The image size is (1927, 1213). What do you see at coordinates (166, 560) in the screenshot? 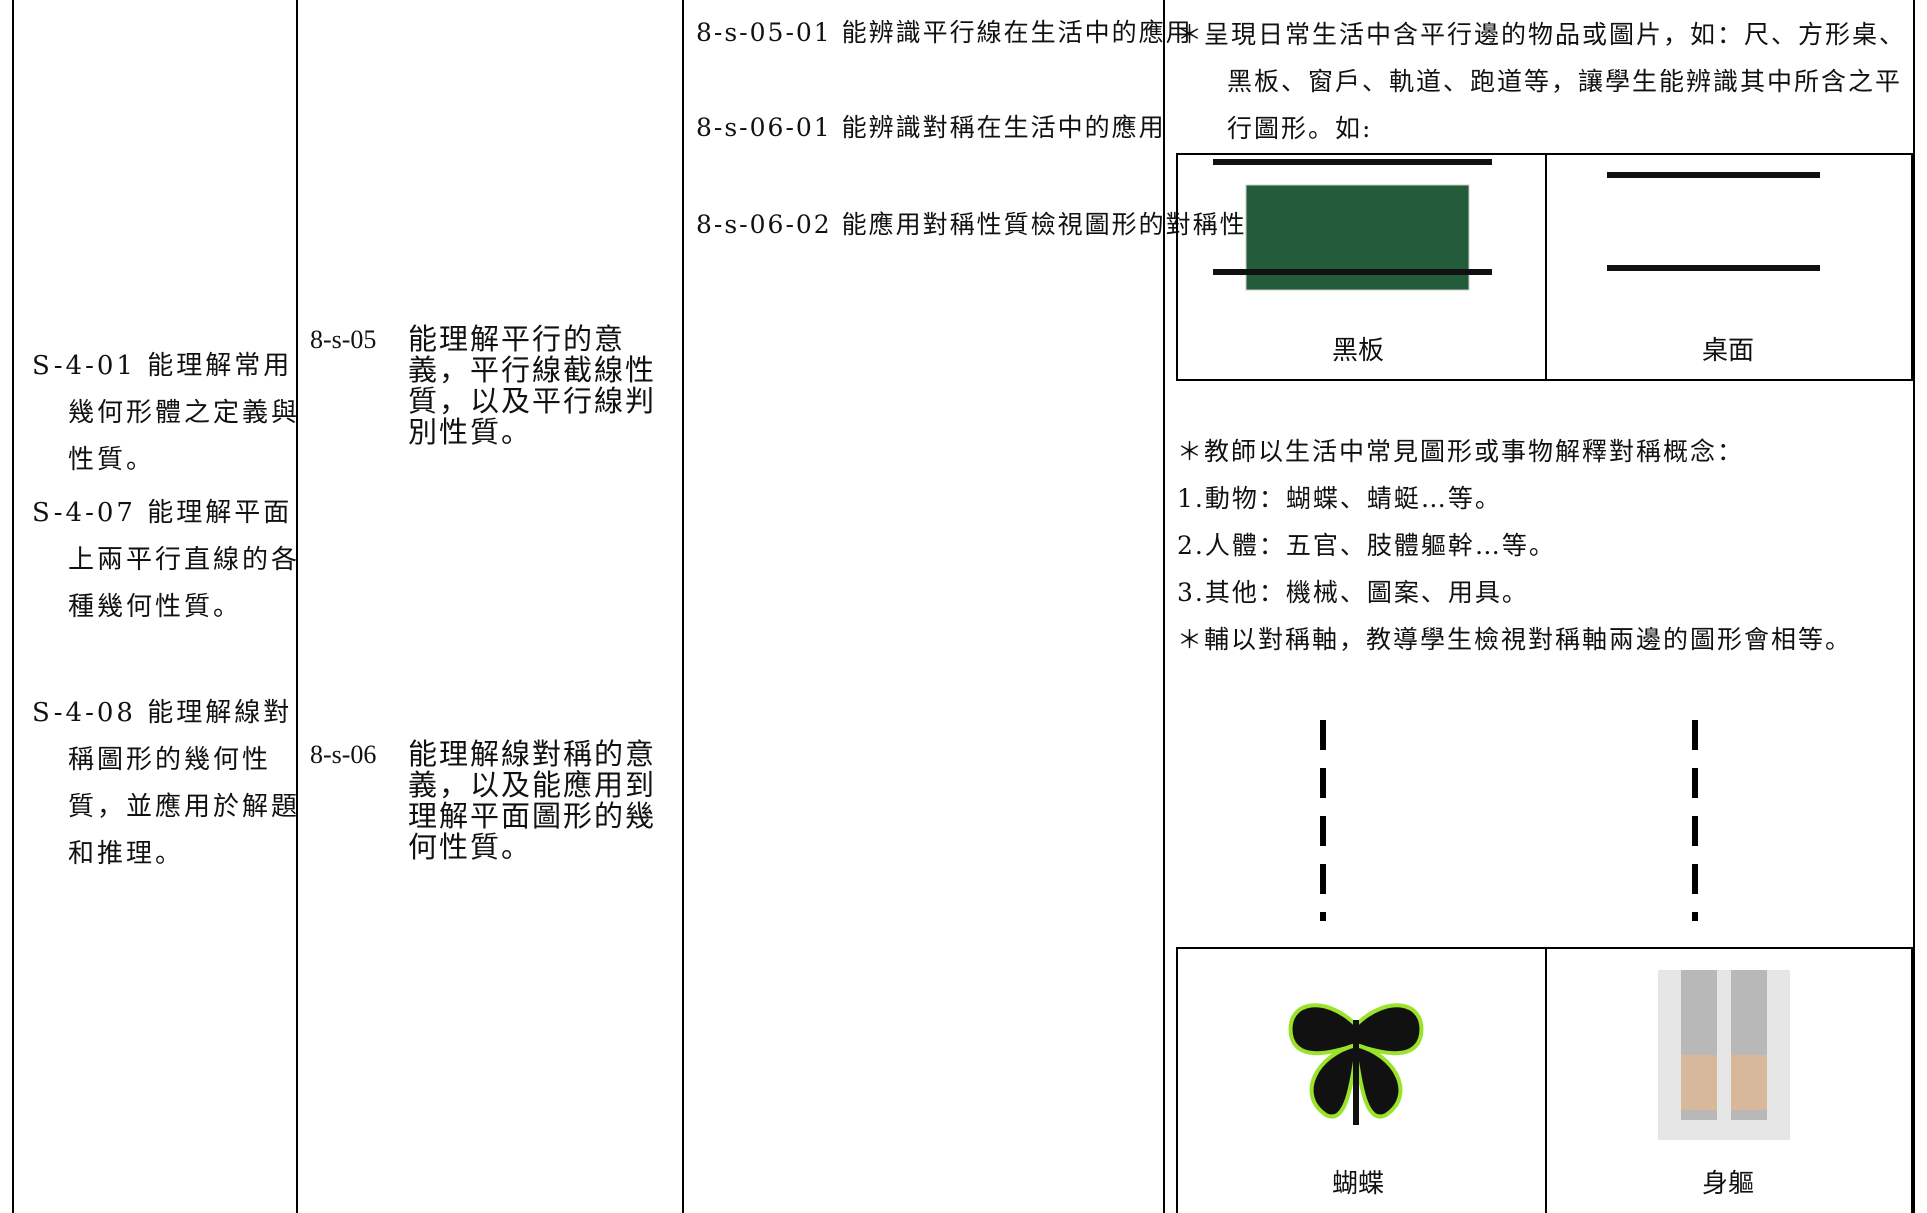
I see `indicator: S-4-07 能理解平面上兩平行直線的各種幾何性質。` at bounding box center [166, 560].